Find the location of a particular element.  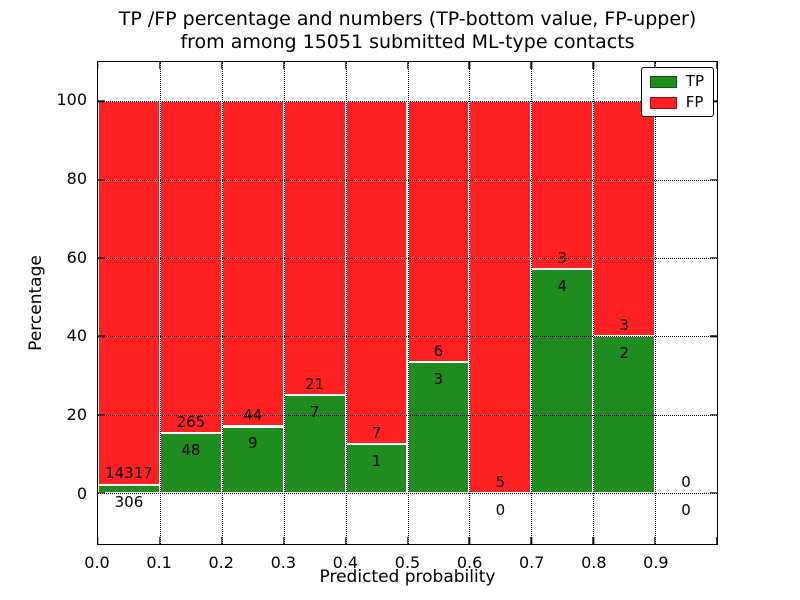

fp-count-label: 14317 is located at coordinates (129, 473).